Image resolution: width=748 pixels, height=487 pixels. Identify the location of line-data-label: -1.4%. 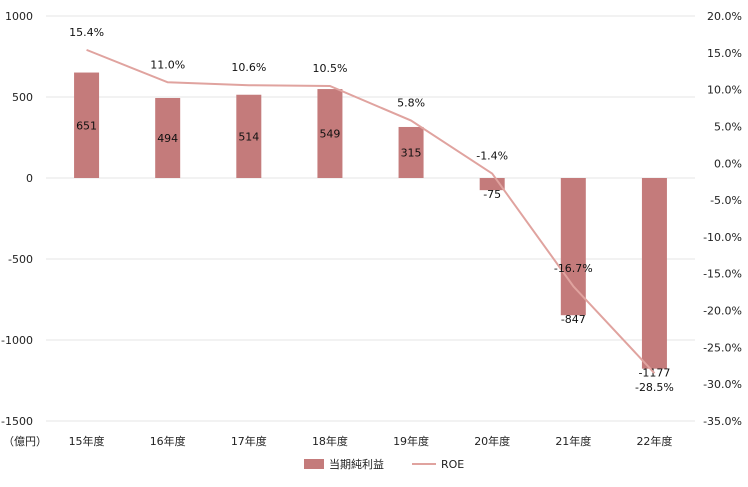
(492, 156).